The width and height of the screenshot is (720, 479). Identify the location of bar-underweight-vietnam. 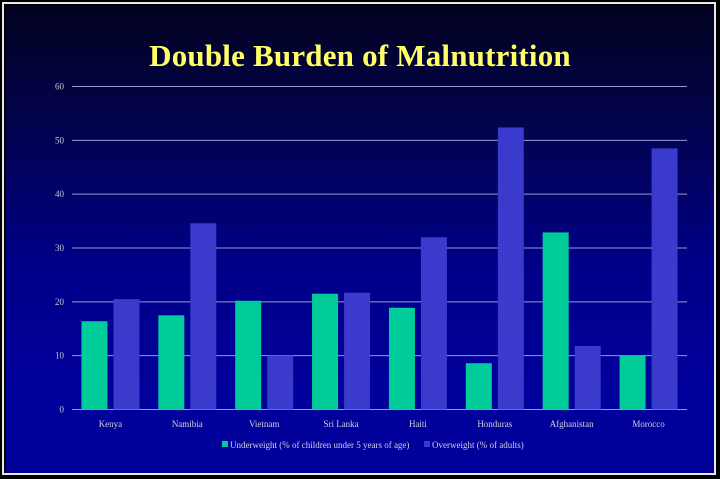
(248, 355).